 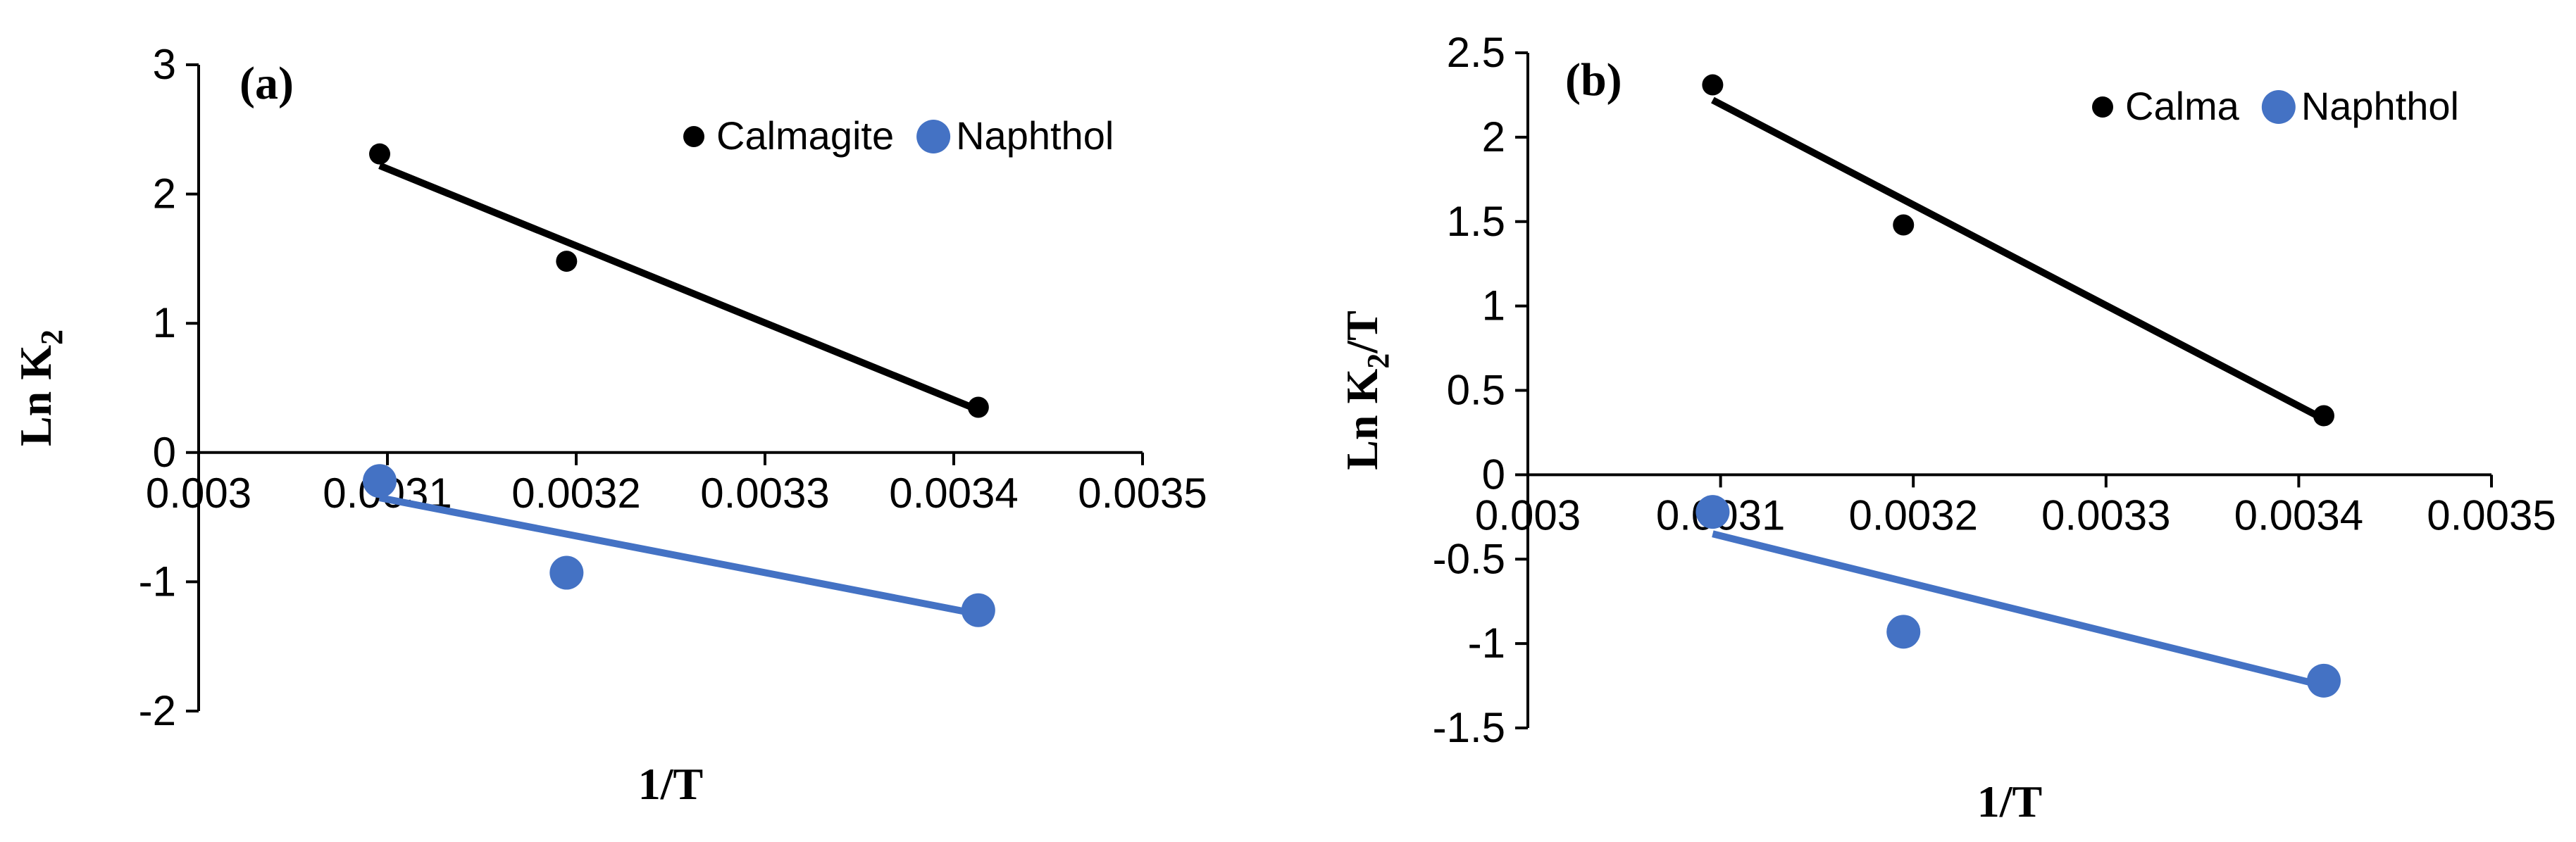 I want to click on y-tick-label: -1.5, so click(x=1469, y=727).